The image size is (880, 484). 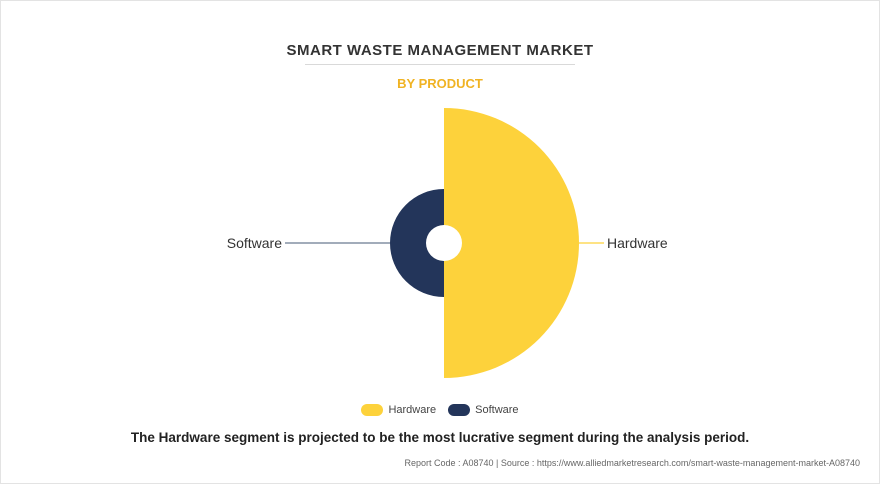 What do you see at coordinates (497, 410) in the screenshot?
I see `legend-label-software: Software` at bounding box center [497, 410].